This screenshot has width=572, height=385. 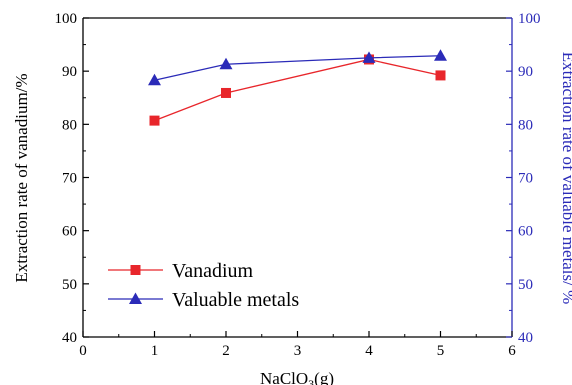 What do you see at coordinates (284, 377) in the screenshot?
I see `x-axis-label-main: NaClO` at bounding box center [284, 377].